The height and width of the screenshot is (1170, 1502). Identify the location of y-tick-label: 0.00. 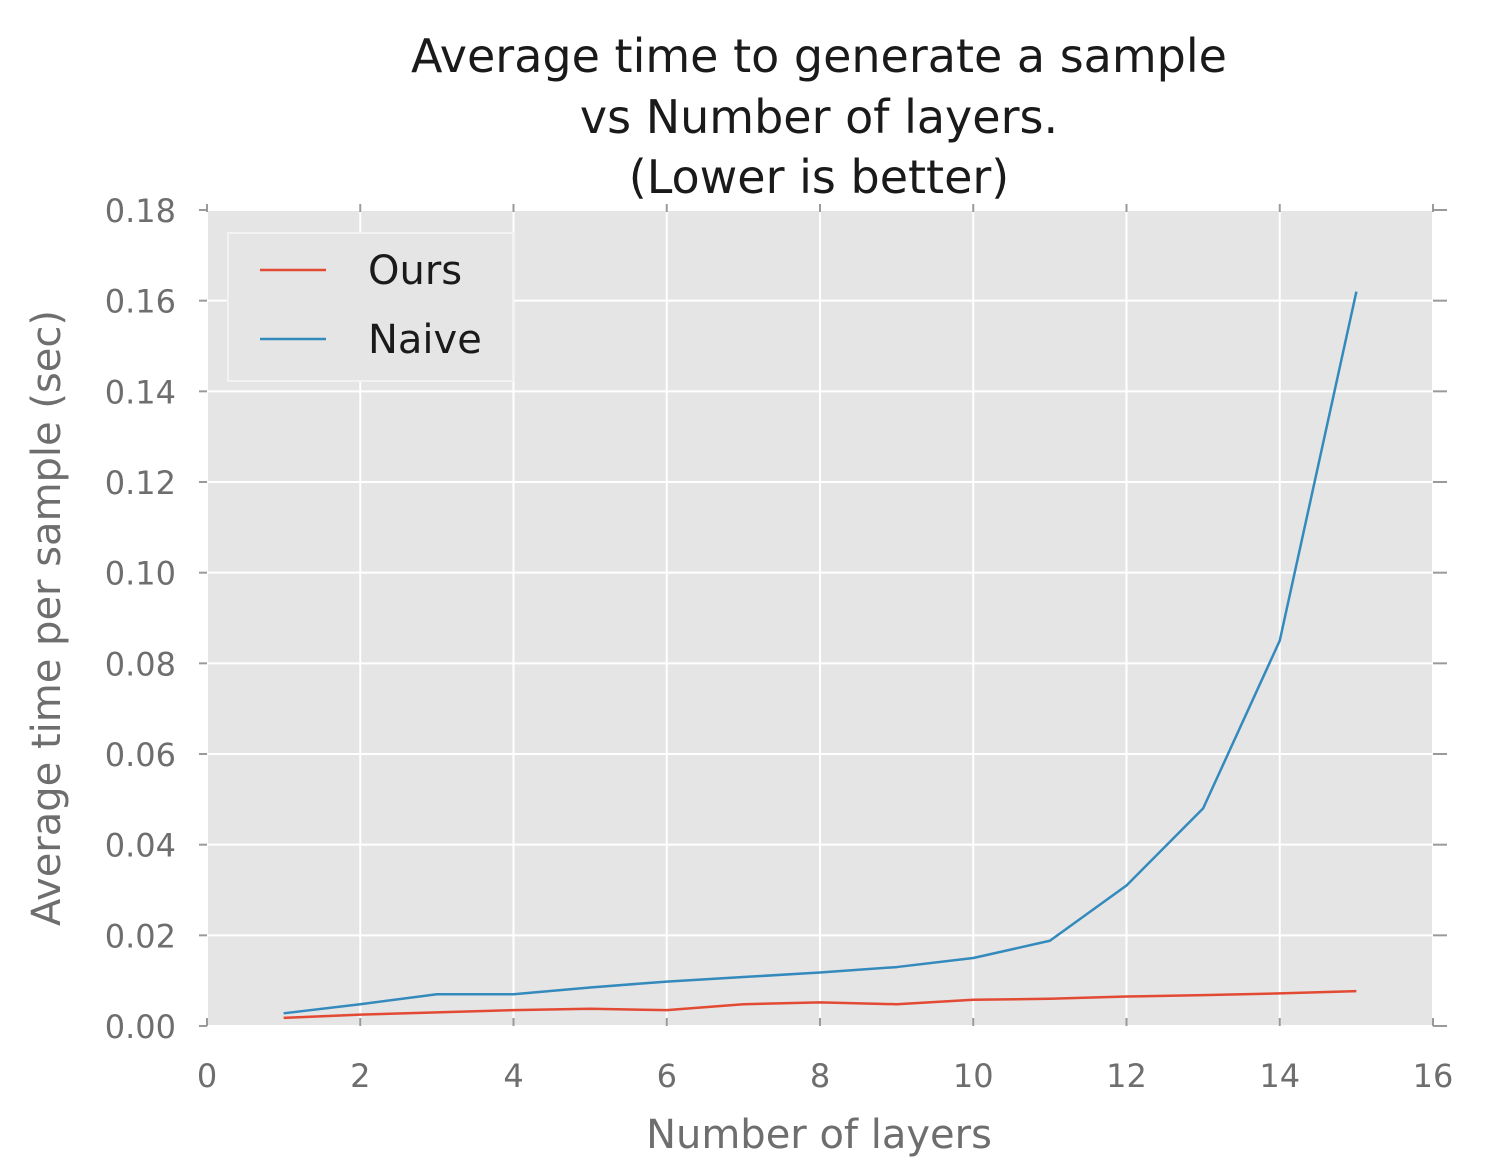
(140, 1027).